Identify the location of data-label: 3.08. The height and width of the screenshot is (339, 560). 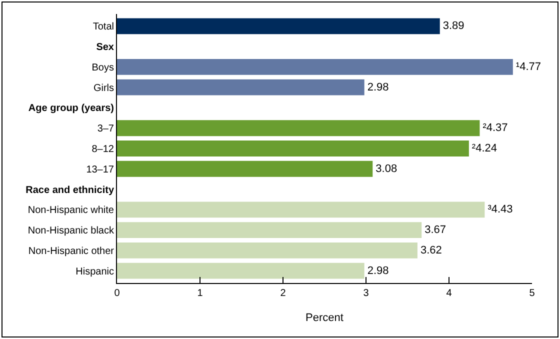
(387, 168).